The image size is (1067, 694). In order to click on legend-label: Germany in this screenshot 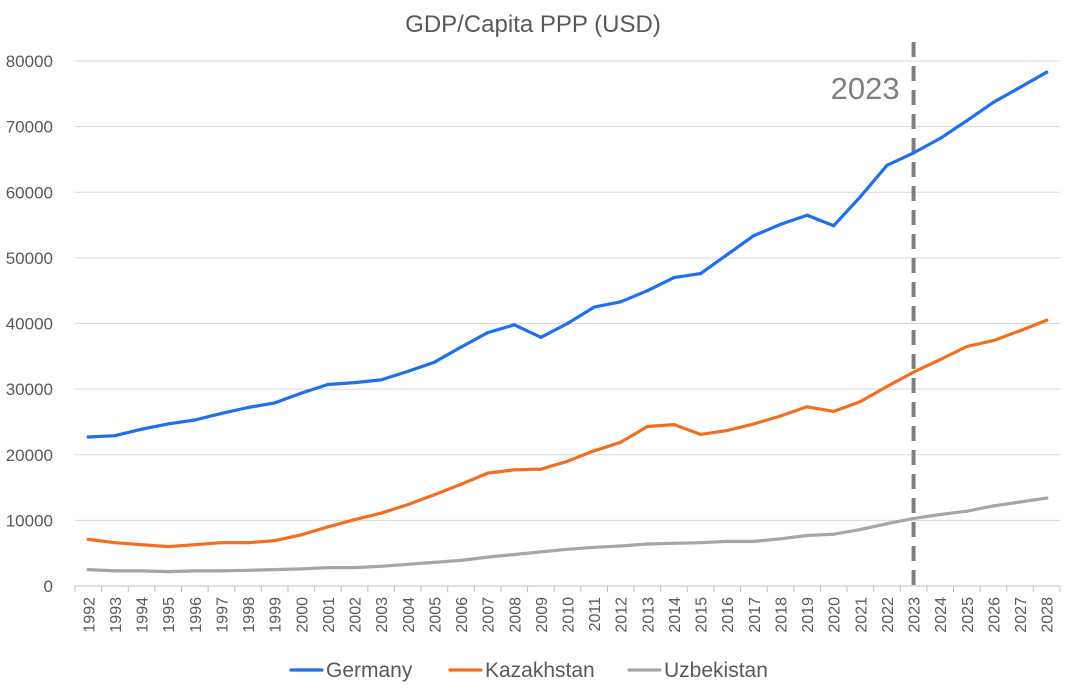, I will do `click(369, 670)`.